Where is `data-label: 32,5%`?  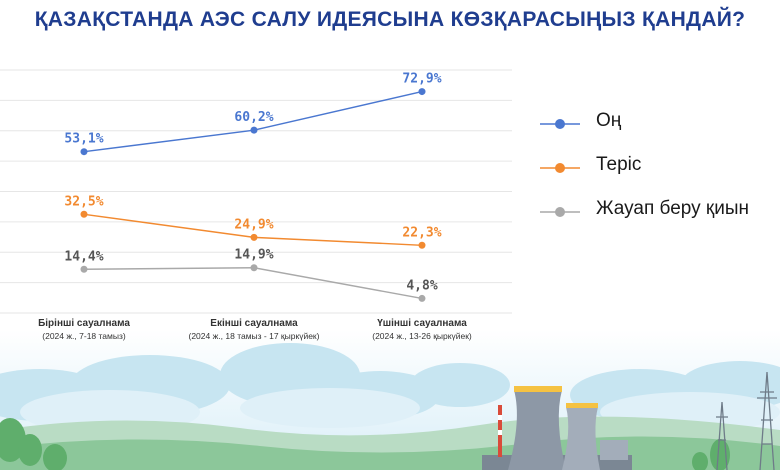
data-label: 32,5% is located at coordinates (83, 201).